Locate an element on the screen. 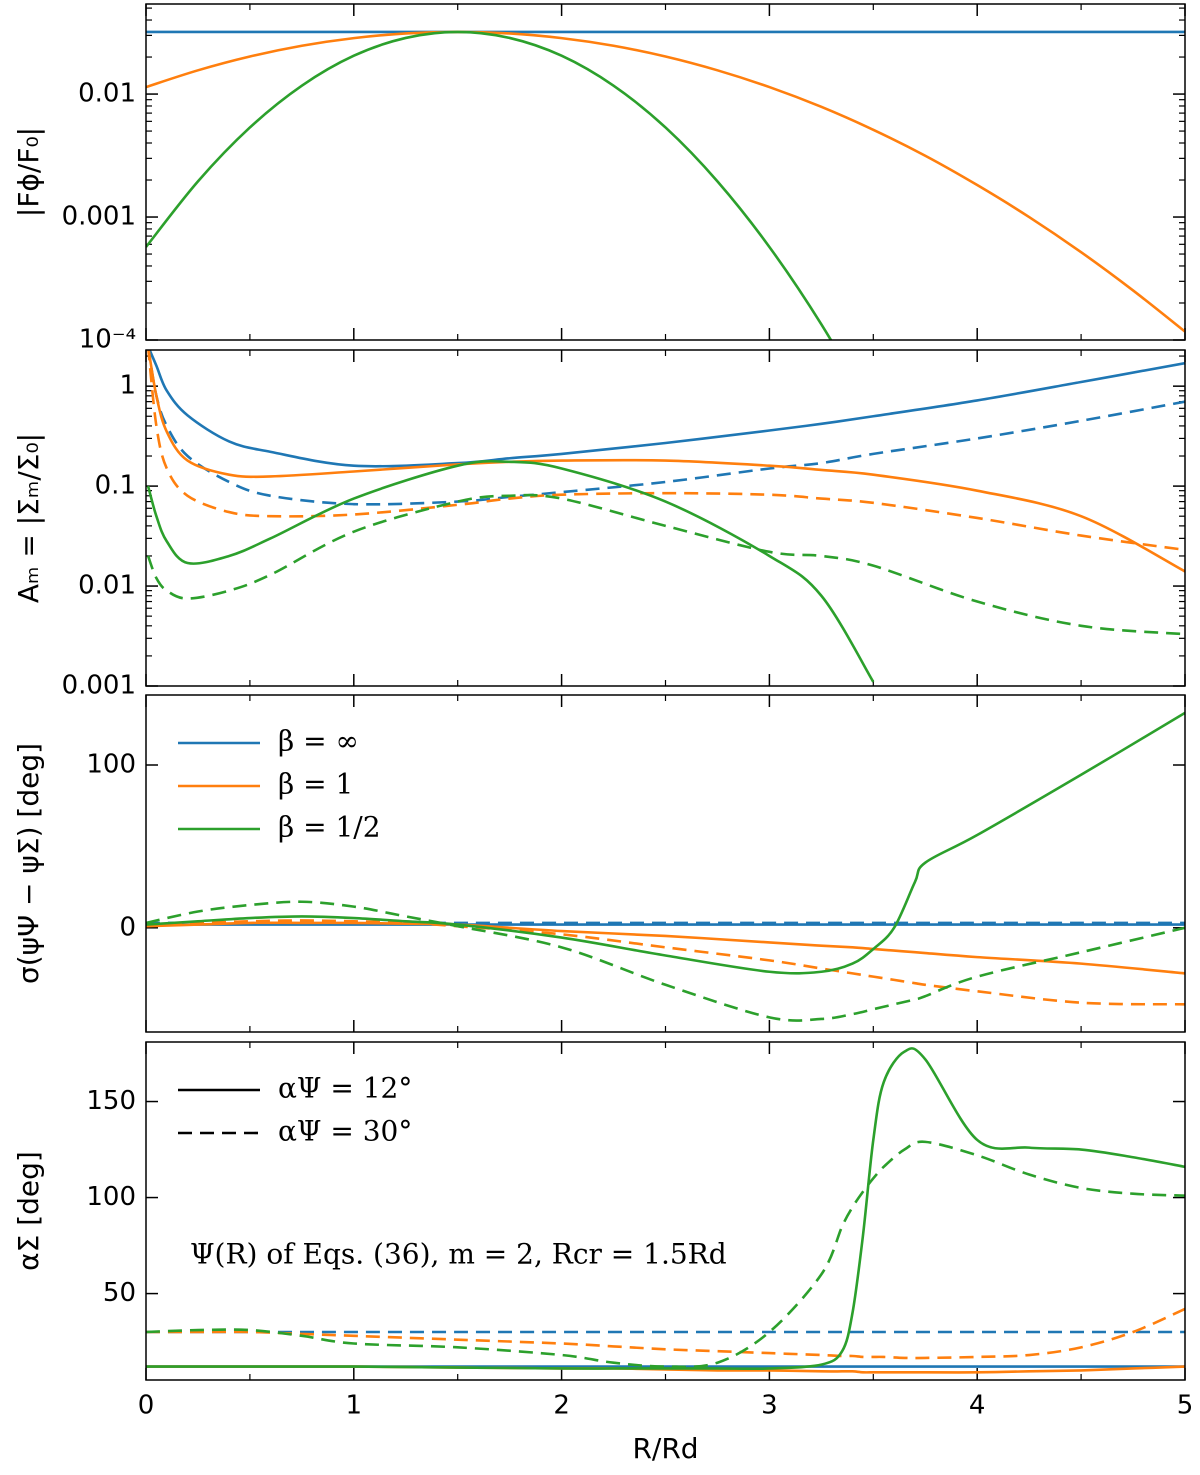 The width and height of the screenshot is (1200, 1475). legend-label: β = ∞ is located at coordinates (318, 741).